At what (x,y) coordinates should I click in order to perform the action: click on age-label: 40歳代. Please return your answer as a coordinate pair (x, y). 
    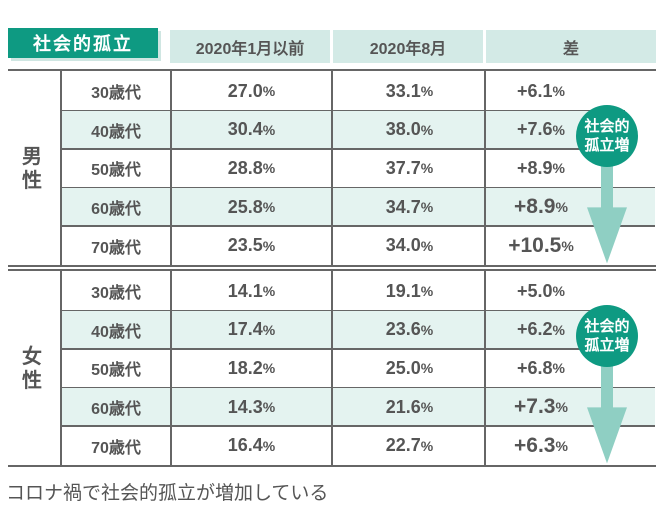
    Looking at the image, I should click on (116, 332).